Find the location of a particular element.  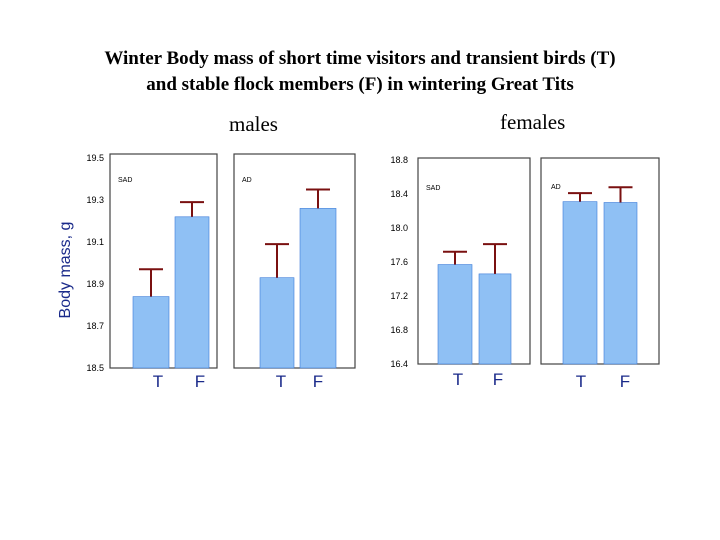

panel-frame-males-ad is located at coordinates (294, 261).